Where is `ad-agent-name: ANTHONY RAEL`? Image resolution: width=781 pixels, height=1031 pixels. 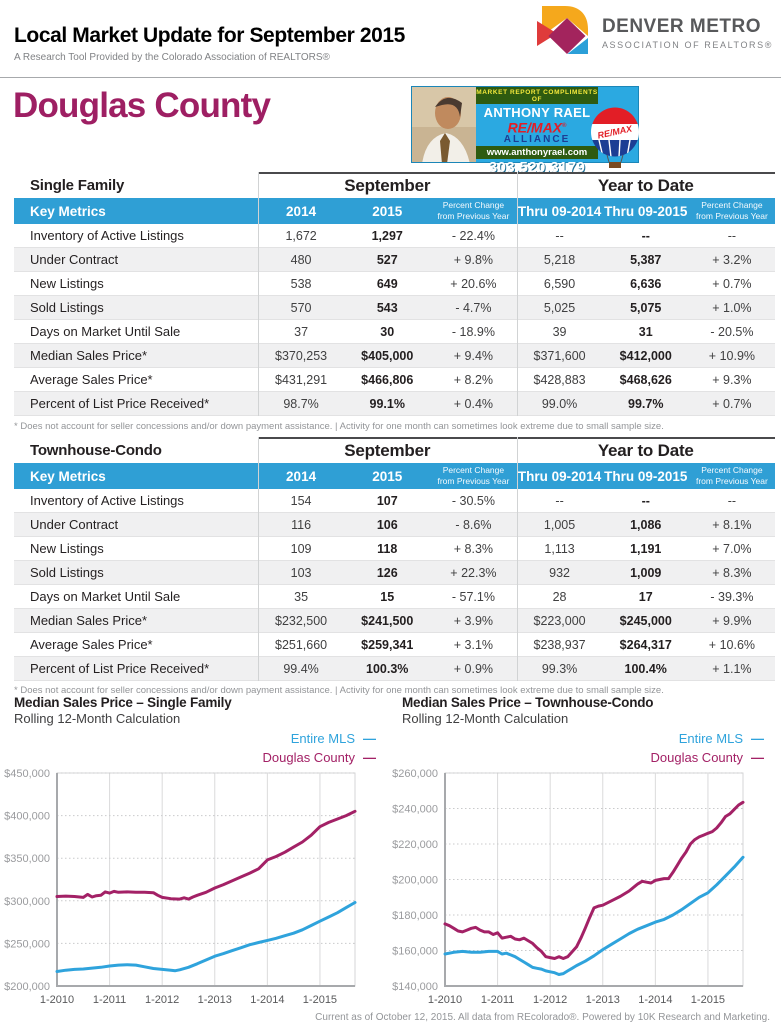
ad-agent-name: ANTHONY RAEL is located at coordinates (537, 112).